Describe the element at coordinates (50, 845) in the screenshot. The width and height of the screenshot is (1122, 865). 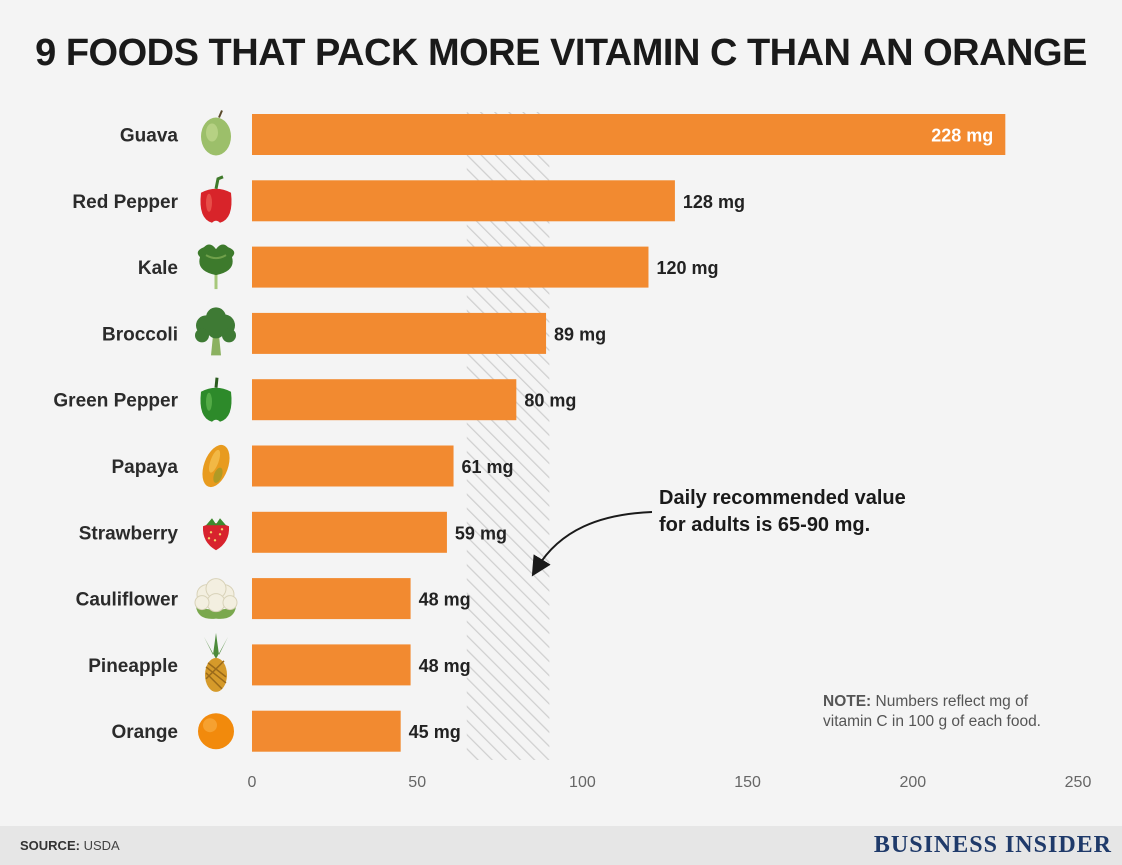
I see `source-label: SOURCE:` at that location.